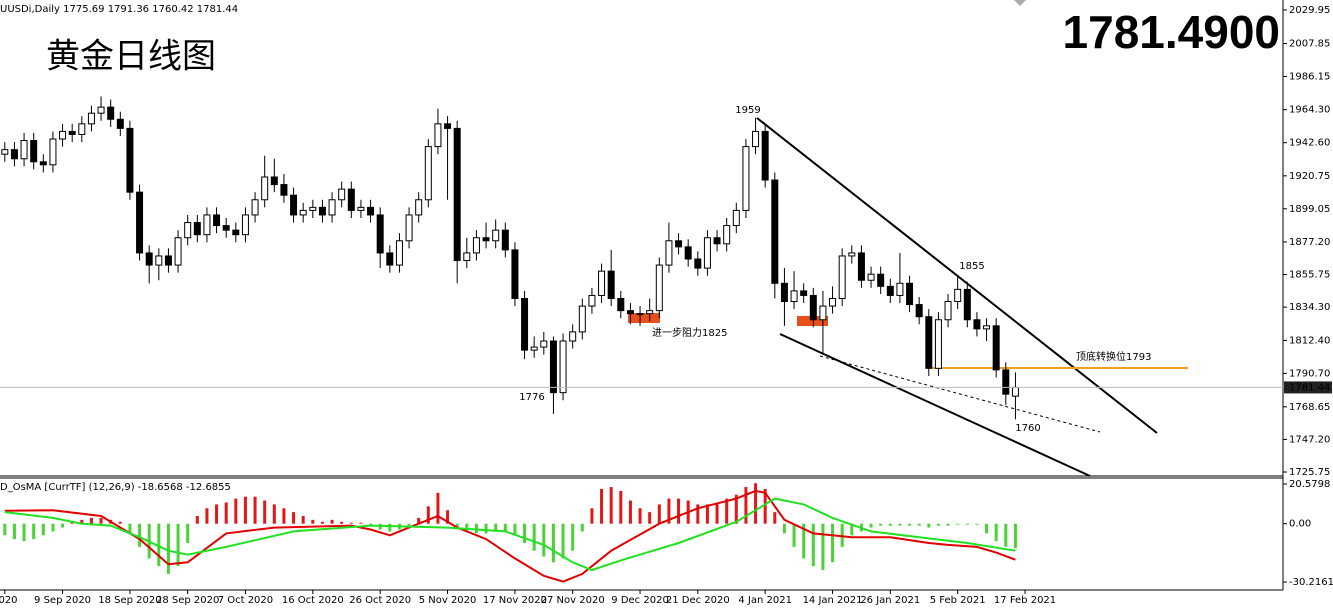  What do you see at coordinates (890, 600) in the screenshot?
I see `x-tick-label: 26 Jan 2021` at bounding box center [890, 600].